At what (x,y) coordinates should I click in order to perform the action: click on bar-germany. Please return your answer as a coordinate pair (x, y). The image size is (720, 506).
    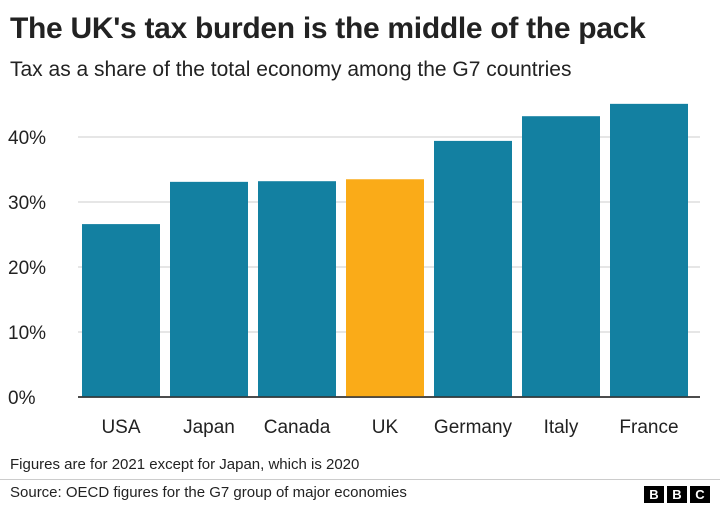
    Looking at the image, I should click on (473, 268).